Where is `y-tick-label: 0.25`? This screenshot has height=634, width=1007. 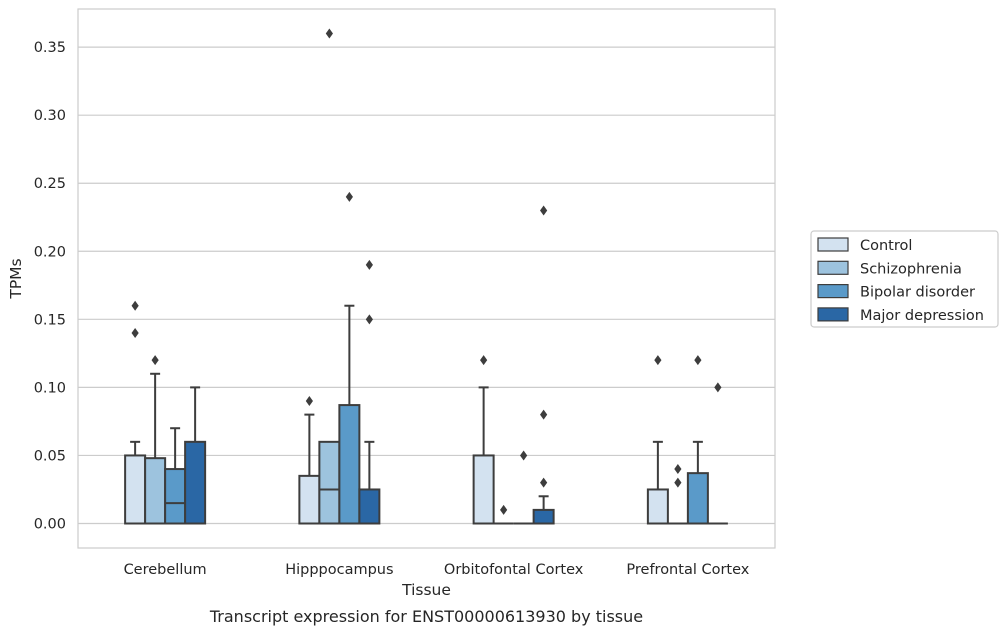
y-tick-label: 0.25 is located at coordinates (50, 184).